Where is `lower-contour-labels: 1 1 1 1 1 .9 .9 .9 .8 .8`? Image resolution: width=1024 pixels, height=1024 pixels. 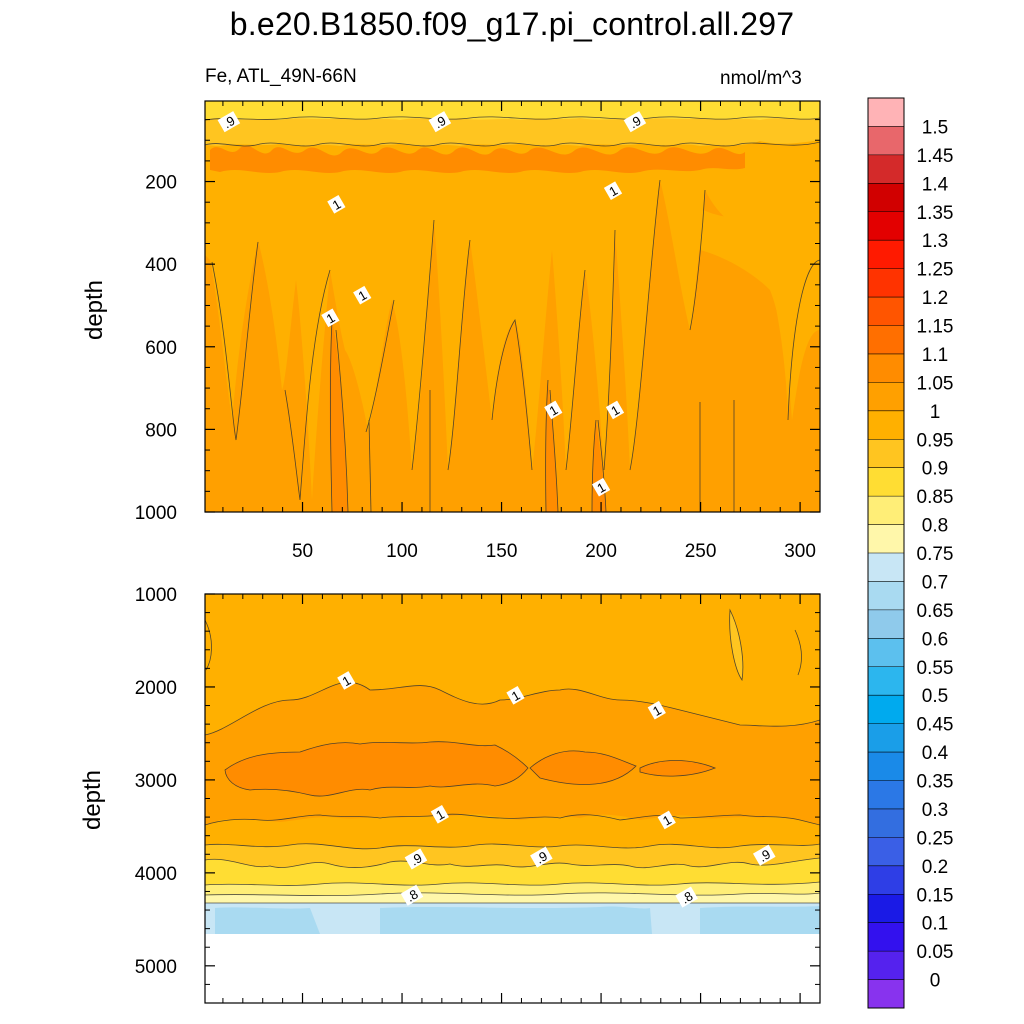 lower-contour-labels: 1 1 1 1 1 .9 .9 .9 .8 .8 is located at coordinates (556, 789).